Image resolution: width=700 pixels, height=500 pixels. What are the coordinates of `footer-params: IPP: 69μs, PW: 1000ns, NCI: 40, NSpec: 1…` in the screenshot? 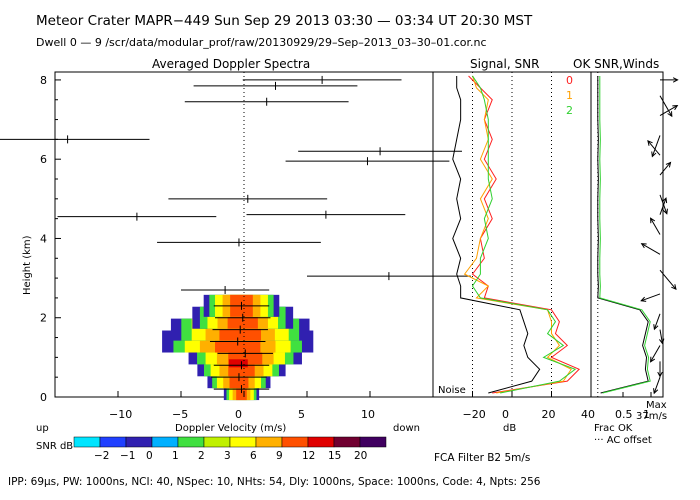 It's located at (274, 482).